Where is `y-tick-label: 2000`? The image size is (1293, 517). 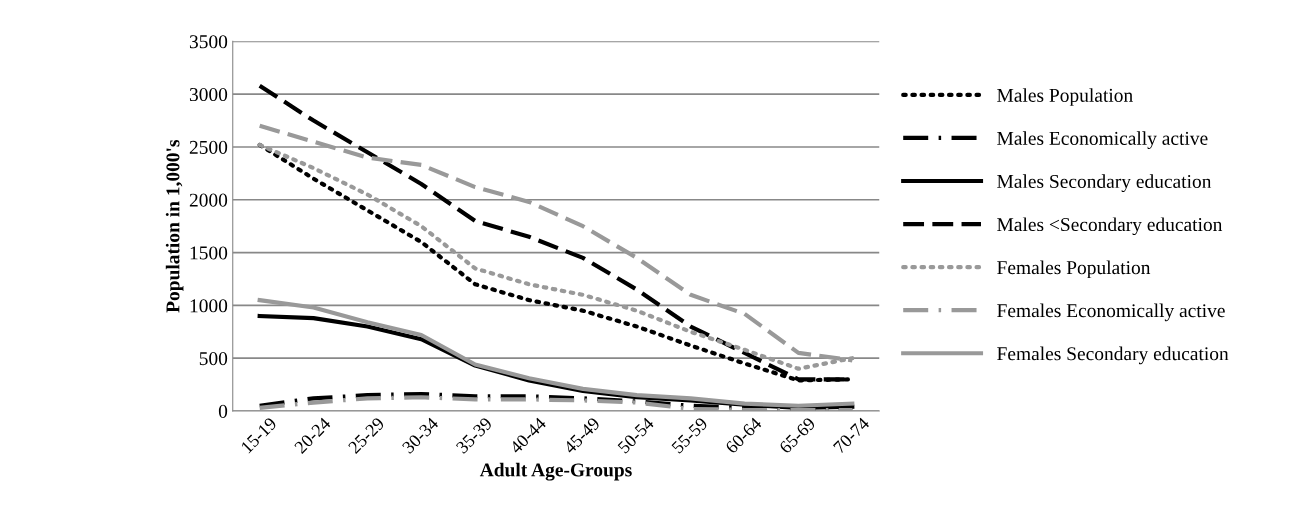
y-tick-label: 2000 is located at coordinates (208, 200).